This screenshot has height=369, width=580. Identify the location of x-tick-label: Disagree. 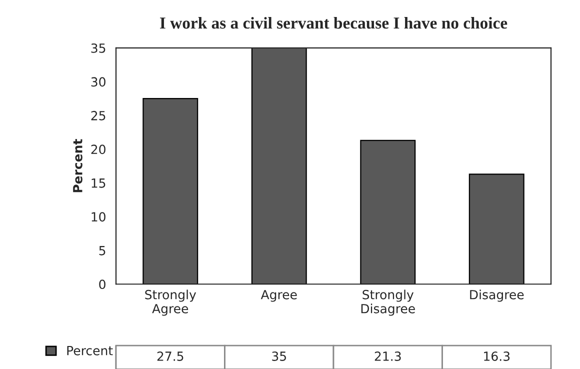
(497, 296).